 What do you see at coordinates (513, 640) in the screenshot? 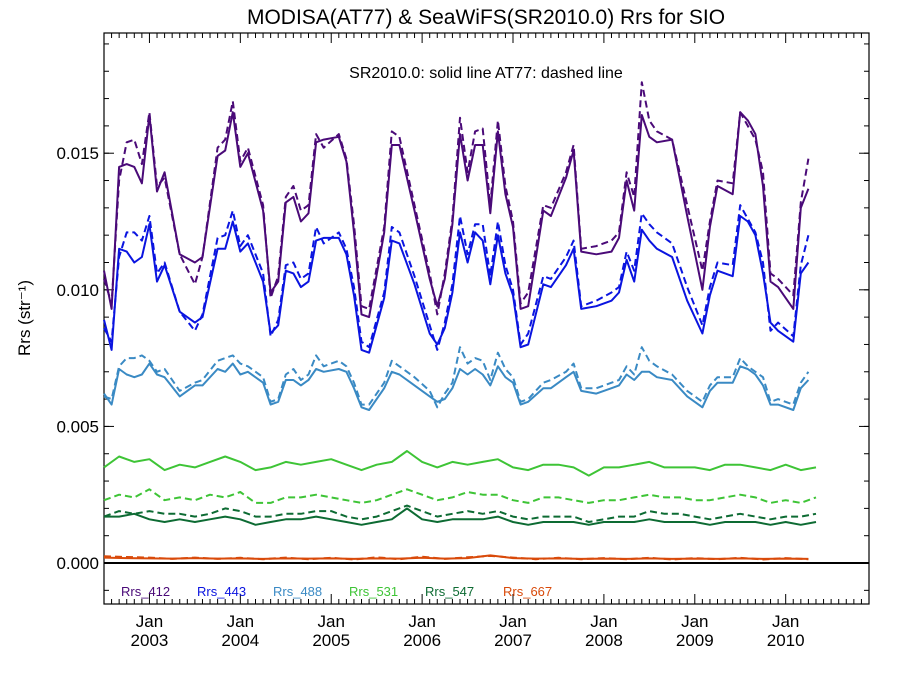
I see `x-tick-year-label: 2007` at bounding box center [513, 640].